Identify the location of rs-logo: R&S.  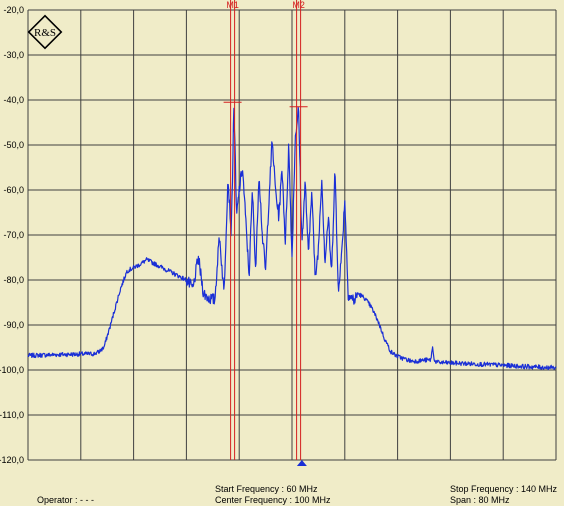
(45, 32).